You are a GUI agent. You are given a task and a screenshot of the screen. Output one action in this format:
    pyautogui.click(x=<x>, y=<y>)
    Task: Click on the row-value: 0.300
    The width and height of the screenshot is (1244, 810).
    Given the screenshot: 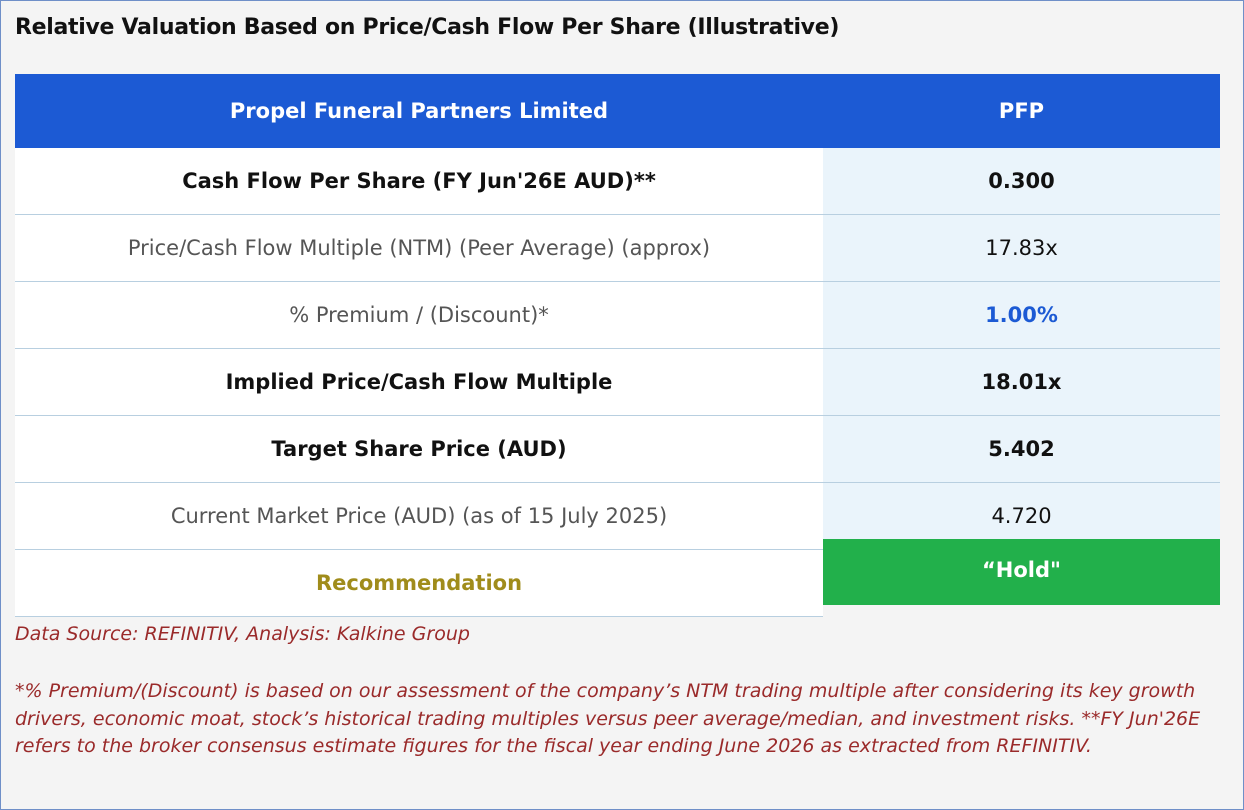 What is the action you would take?
    pyautogui.click(x=1021, y=181)
    